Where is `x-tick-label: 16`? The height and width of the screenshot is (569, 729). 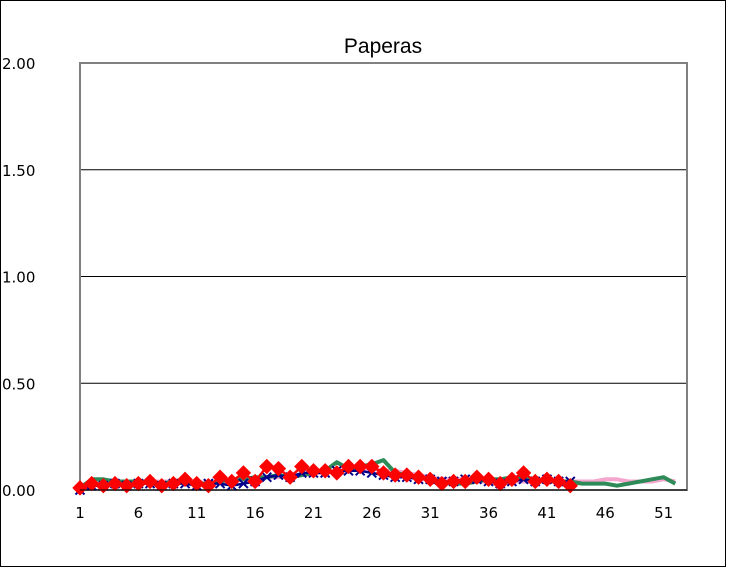
x-tick-label: 16 is located at coordinates (255, 513).